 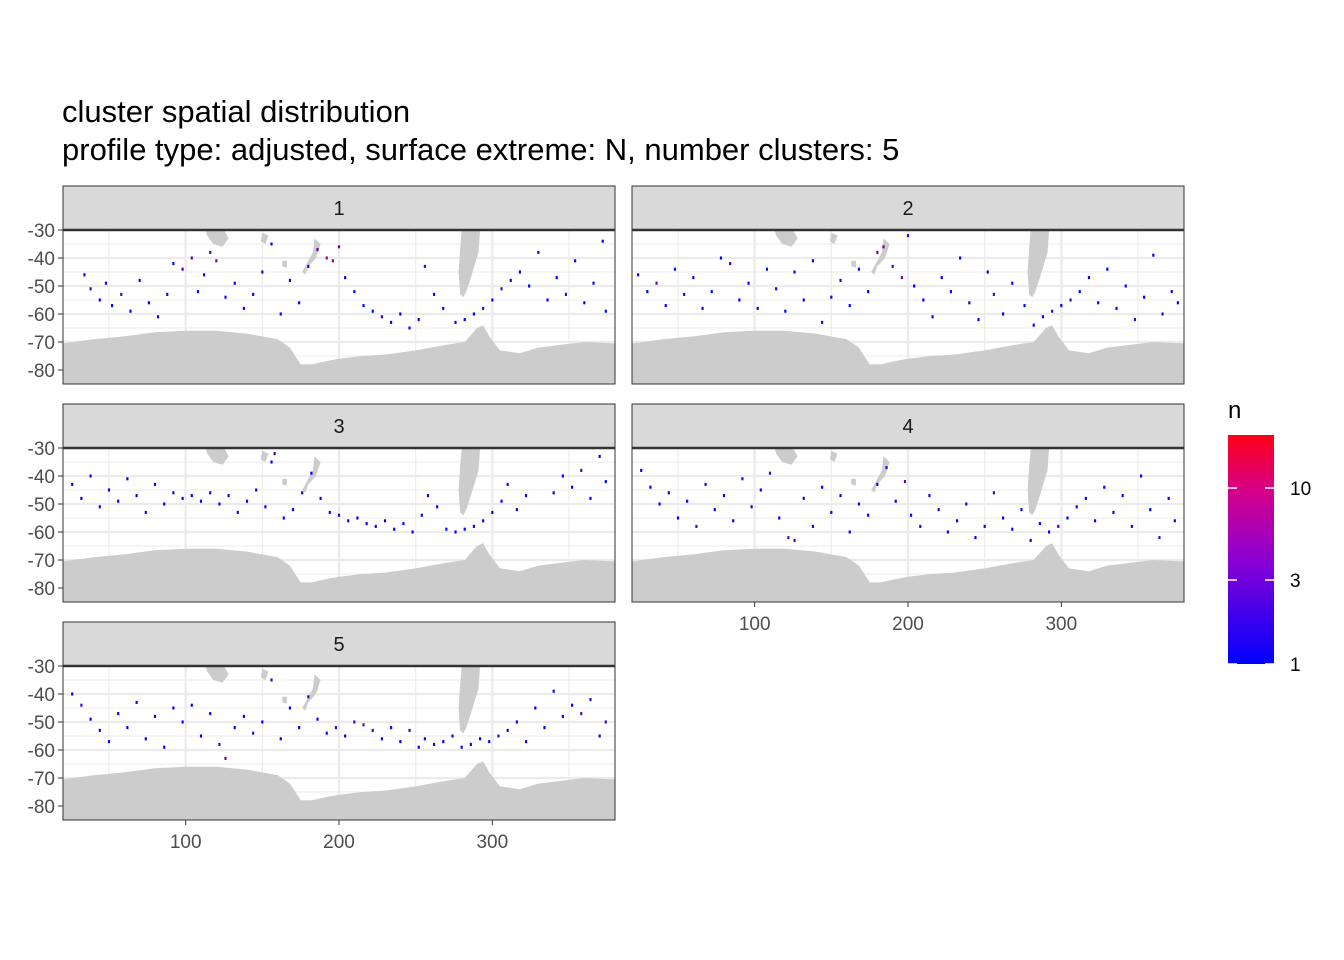 What do you see at coordinates (41, 561) in the screenshot?
I see `y-tick-label: -70` at bounding box center [41, 561].